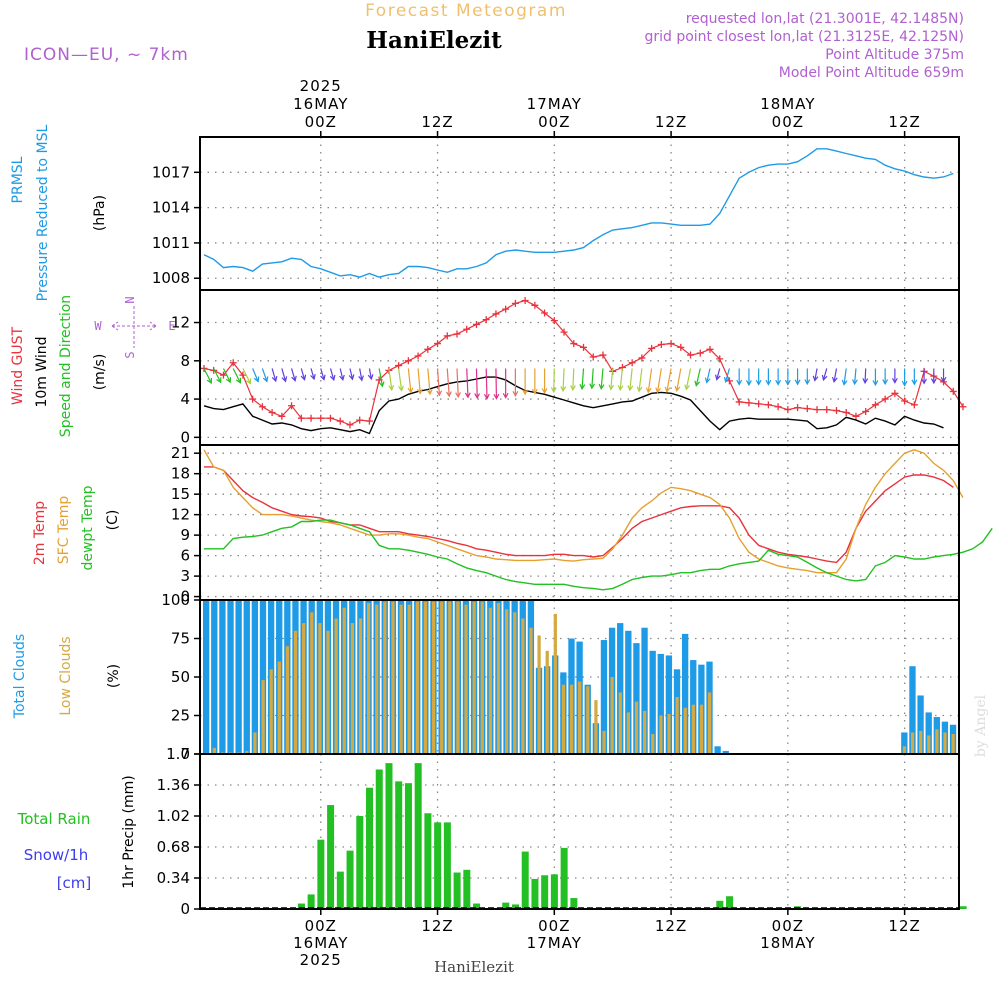 The image size is (1000, 1000). I want to click on pressure-line, so click(578, 213).